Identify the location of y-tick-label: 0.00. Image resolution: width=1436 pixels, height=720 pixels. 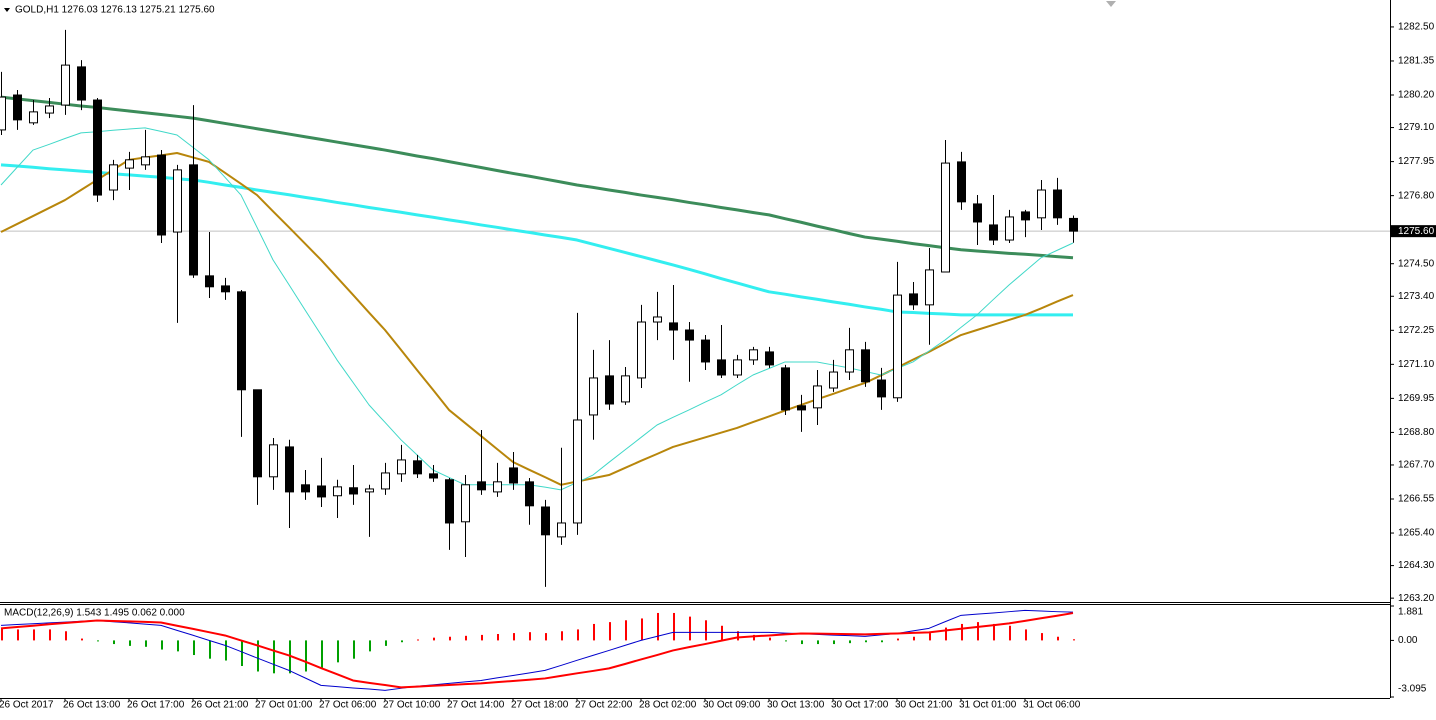
(1408, 640).